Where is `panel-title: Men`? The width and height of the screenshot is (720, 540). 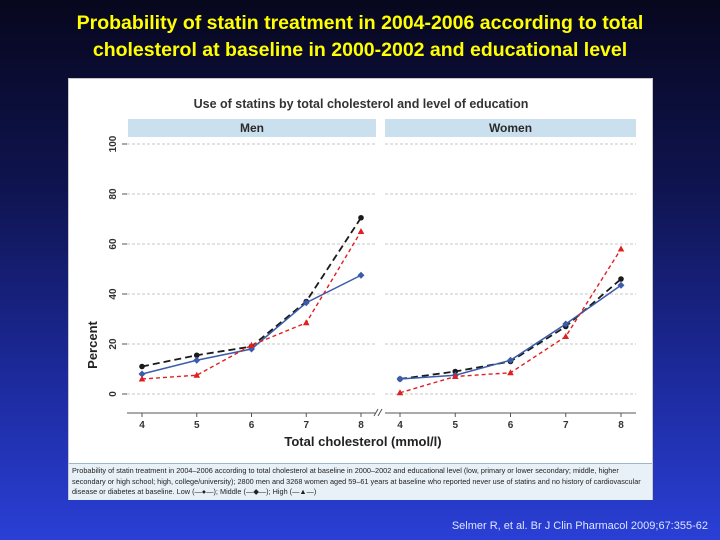 panel-title: Men is located at coordinates (252, 128).